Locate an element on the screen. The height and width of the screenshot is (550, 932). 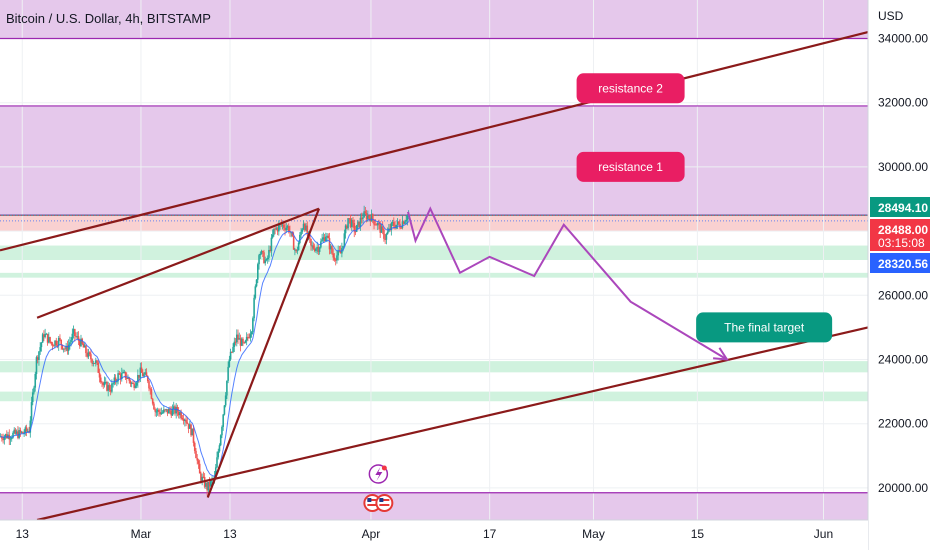
price-tick-3: 26000.00 is located at coordinates (903, 295).